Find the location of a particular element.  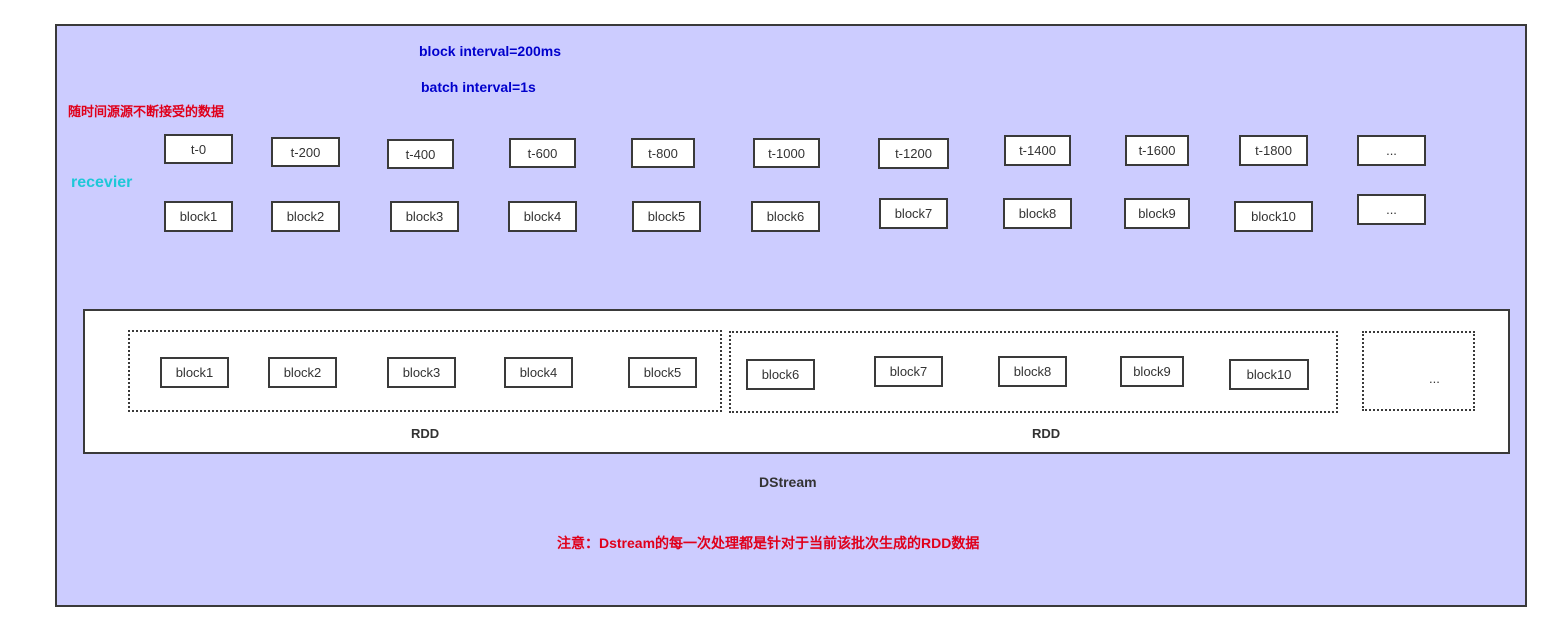

rdd-2-label: RDD is located at coordinates (1046, 433).